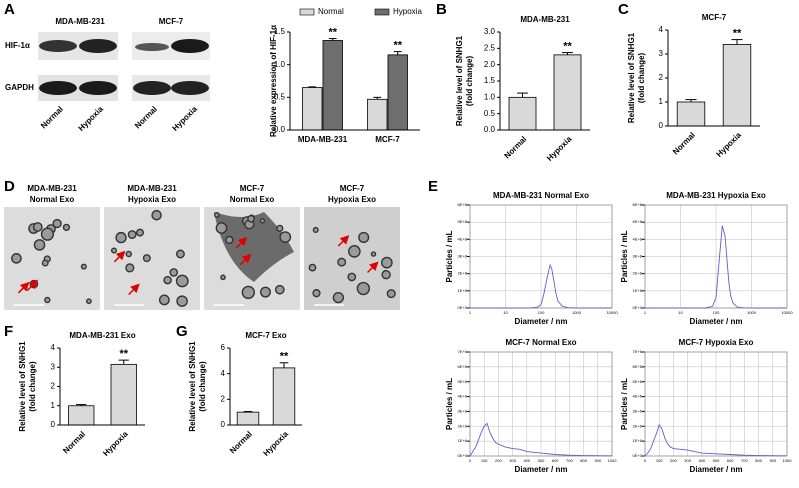 Image resolution: width=799 pixels, height=488 pixels. I want to click on y-tick-label: 1.5, so click(490, 80).